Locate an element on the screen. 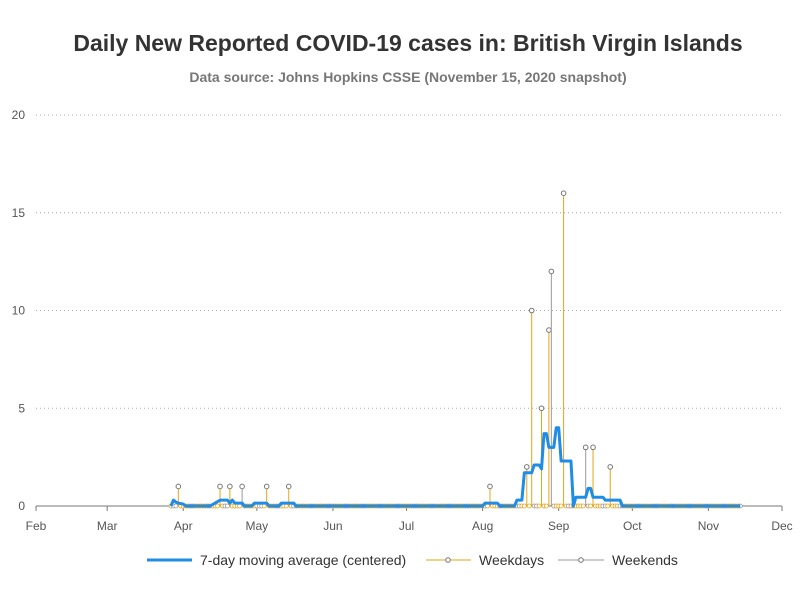  x-tick-label: Mar is located at coordinates (107, 526).